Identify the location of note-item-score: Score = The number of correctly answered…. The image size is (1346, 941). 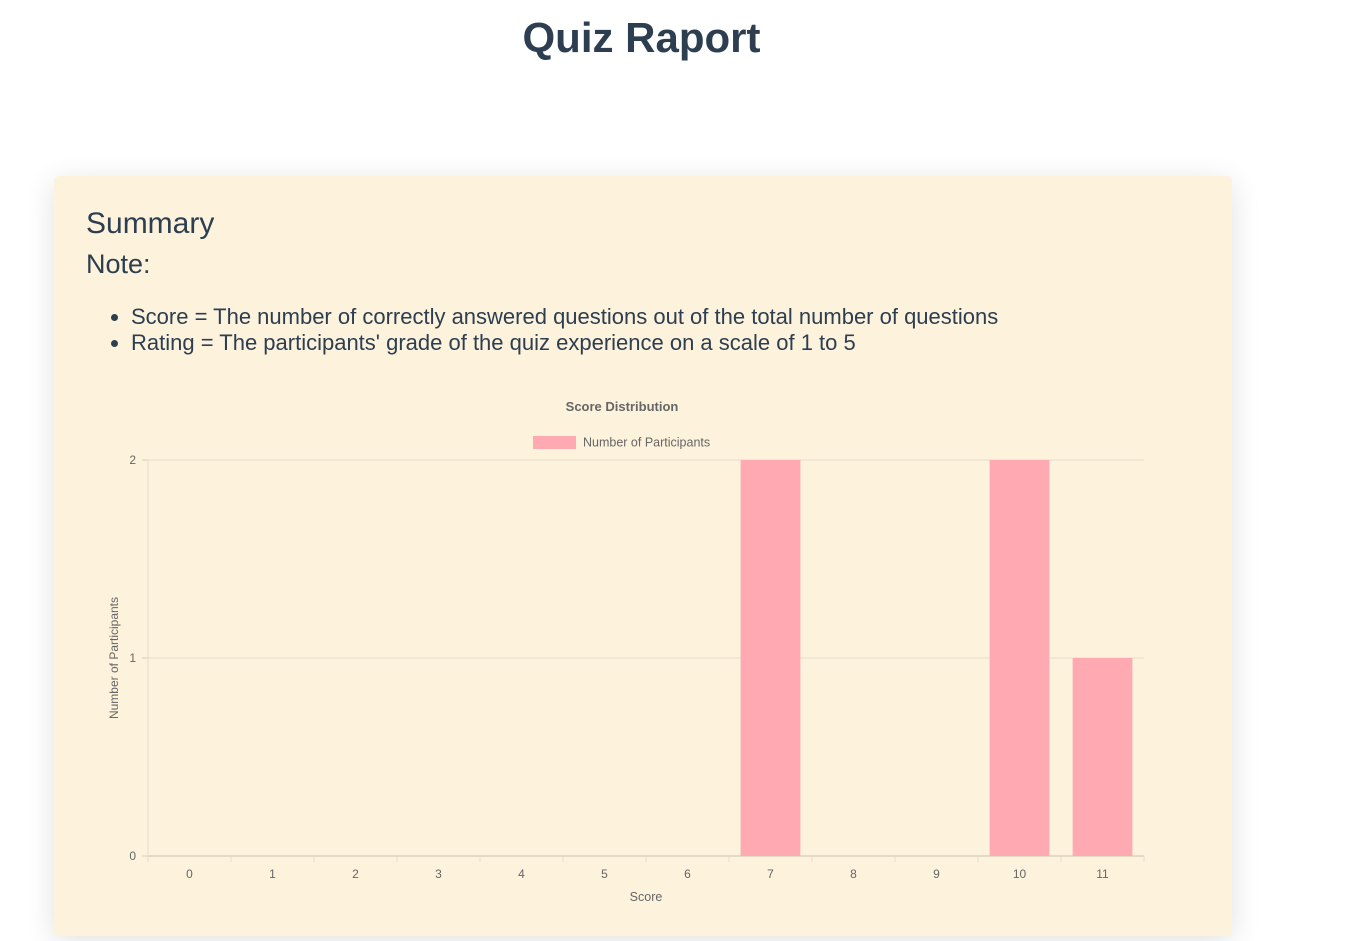
(564, 317).